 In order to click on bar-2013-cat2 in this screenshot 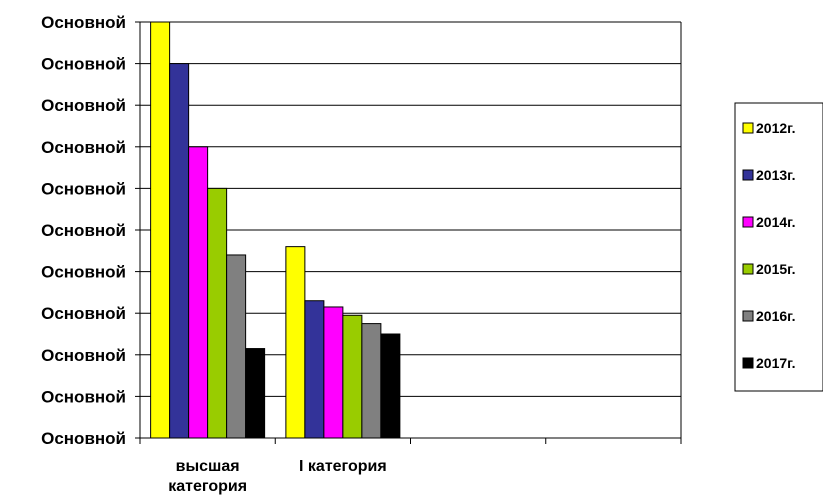, I will do `click(314, 369)`.